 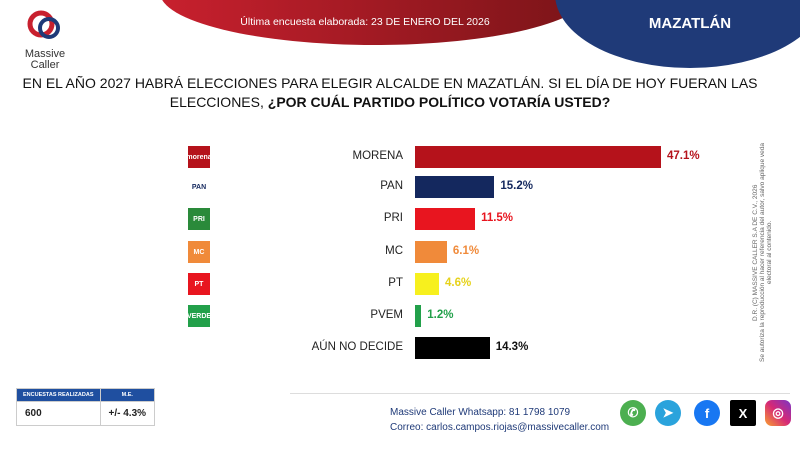 What do you see at coordinates (43, 24) in the screenshot?
I see `logo-icon` at bounding box center [43, 24].